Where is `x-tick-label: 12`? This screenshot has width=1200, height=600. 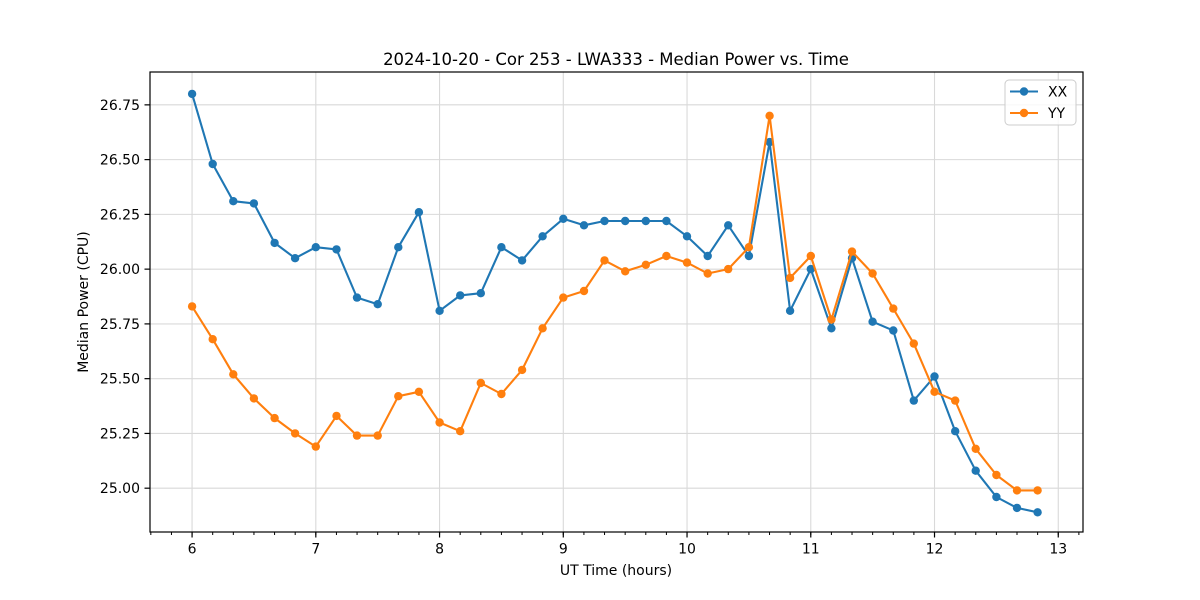 x-tick-label: 12 is located at coordinates (935, 550).